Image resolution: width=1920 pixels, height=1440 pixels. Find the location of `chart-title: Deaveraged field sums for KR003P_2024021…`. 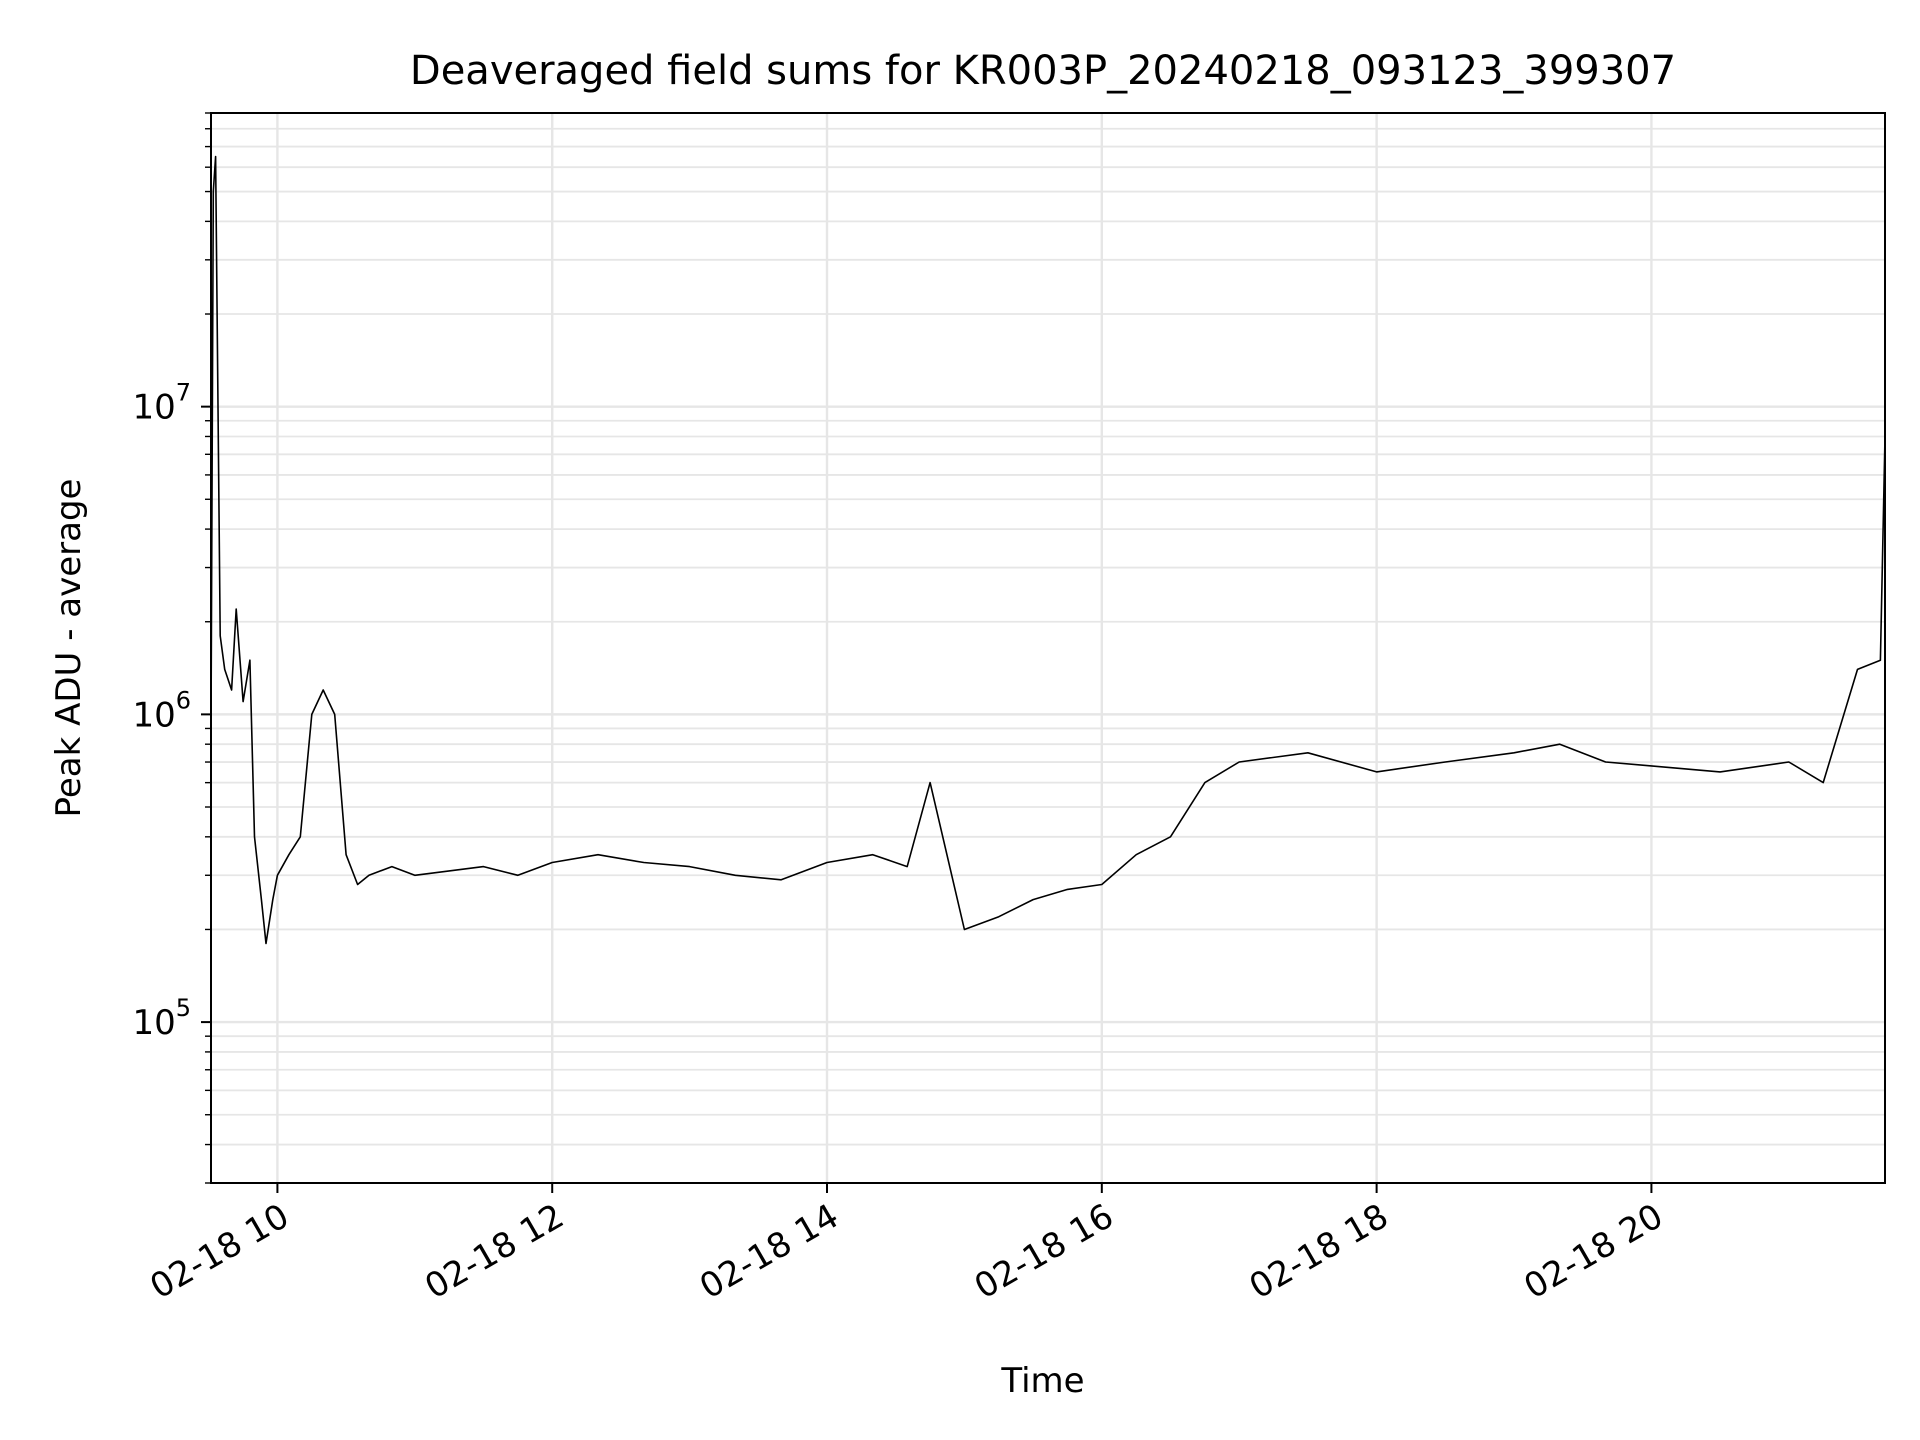

chart-title: Deaveraged field sums for KR003P_2024021… is located at coordinates (1043, 71).